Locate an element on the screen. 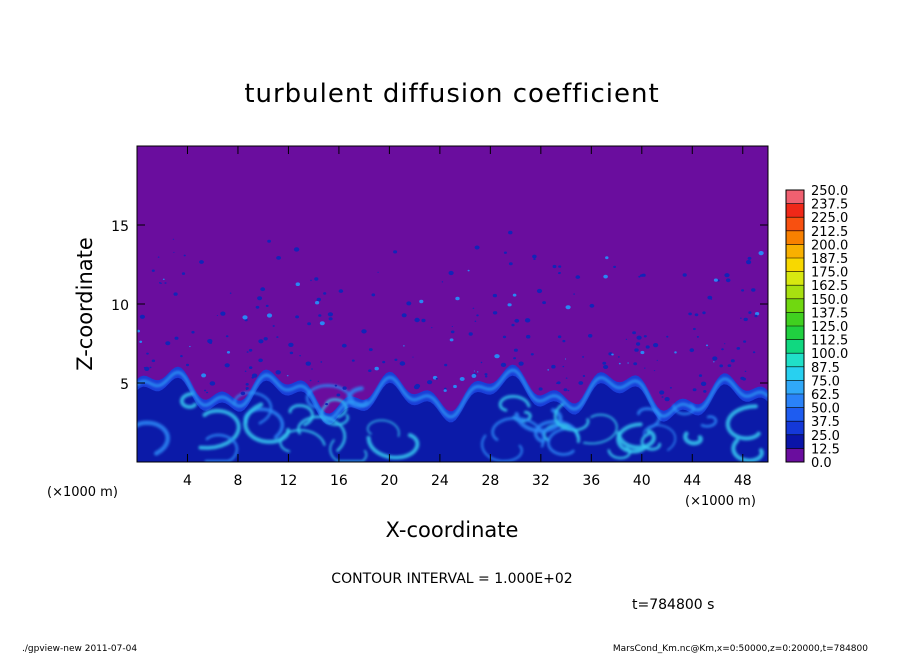 This screenshot has height=654, width=904. y-tick-label: 15 is located at coordinates (120, 227).